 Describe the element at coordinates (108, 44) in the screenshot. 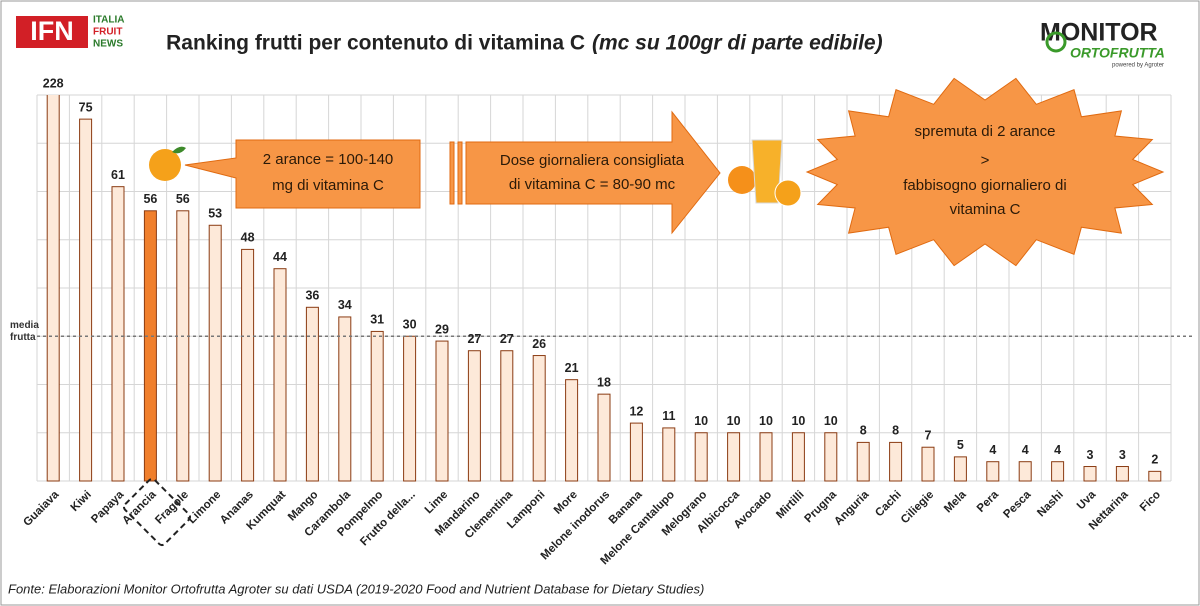

I see `logo-text: NEWS` at that location.